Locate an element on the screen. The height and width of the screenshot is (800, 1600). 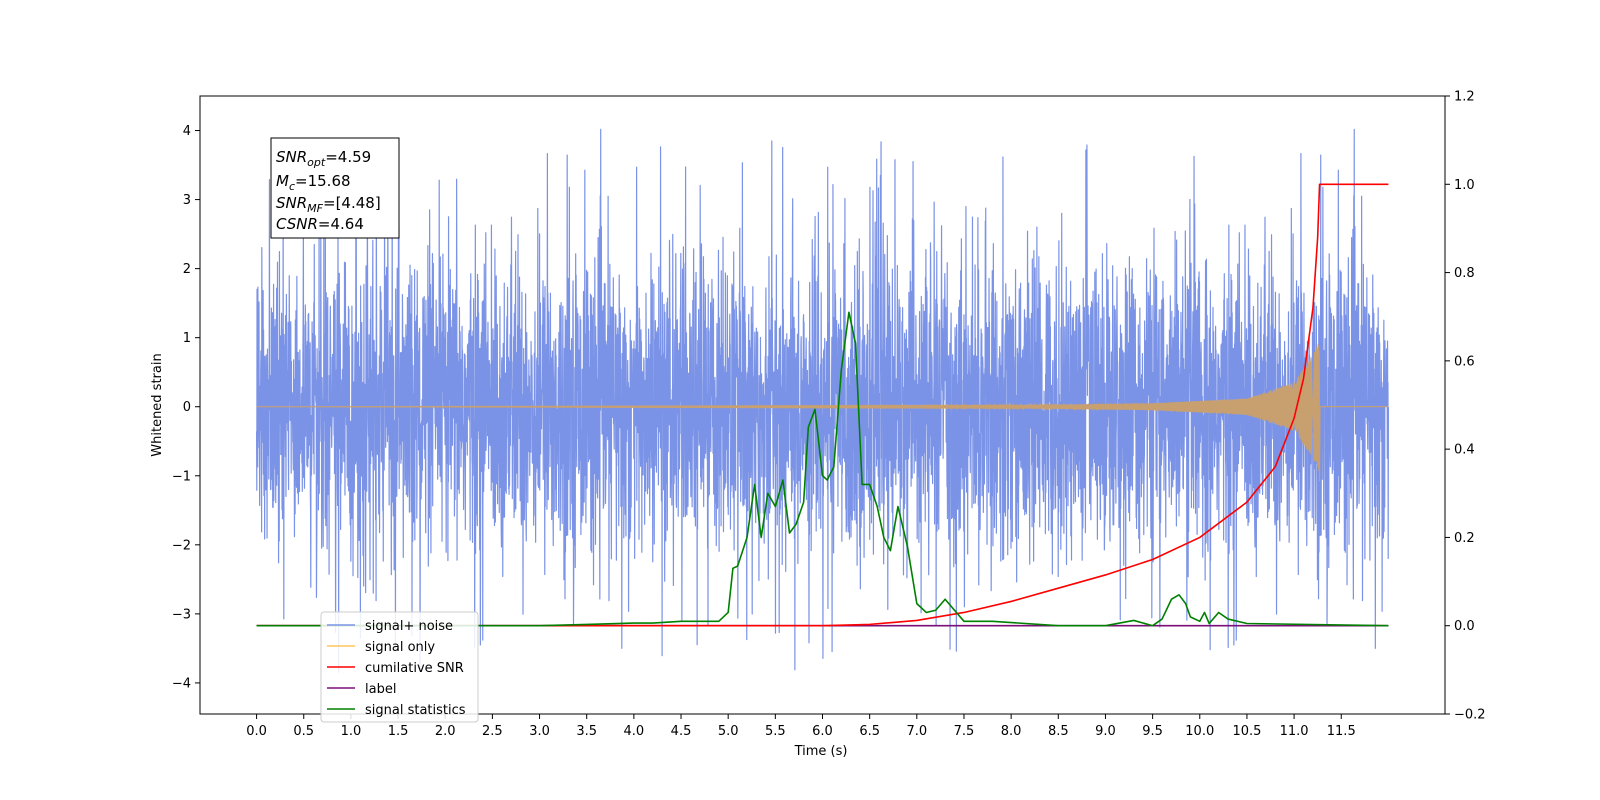
legend-entry-signal-statistics: signal statistics is located at coordinates (396, 710).